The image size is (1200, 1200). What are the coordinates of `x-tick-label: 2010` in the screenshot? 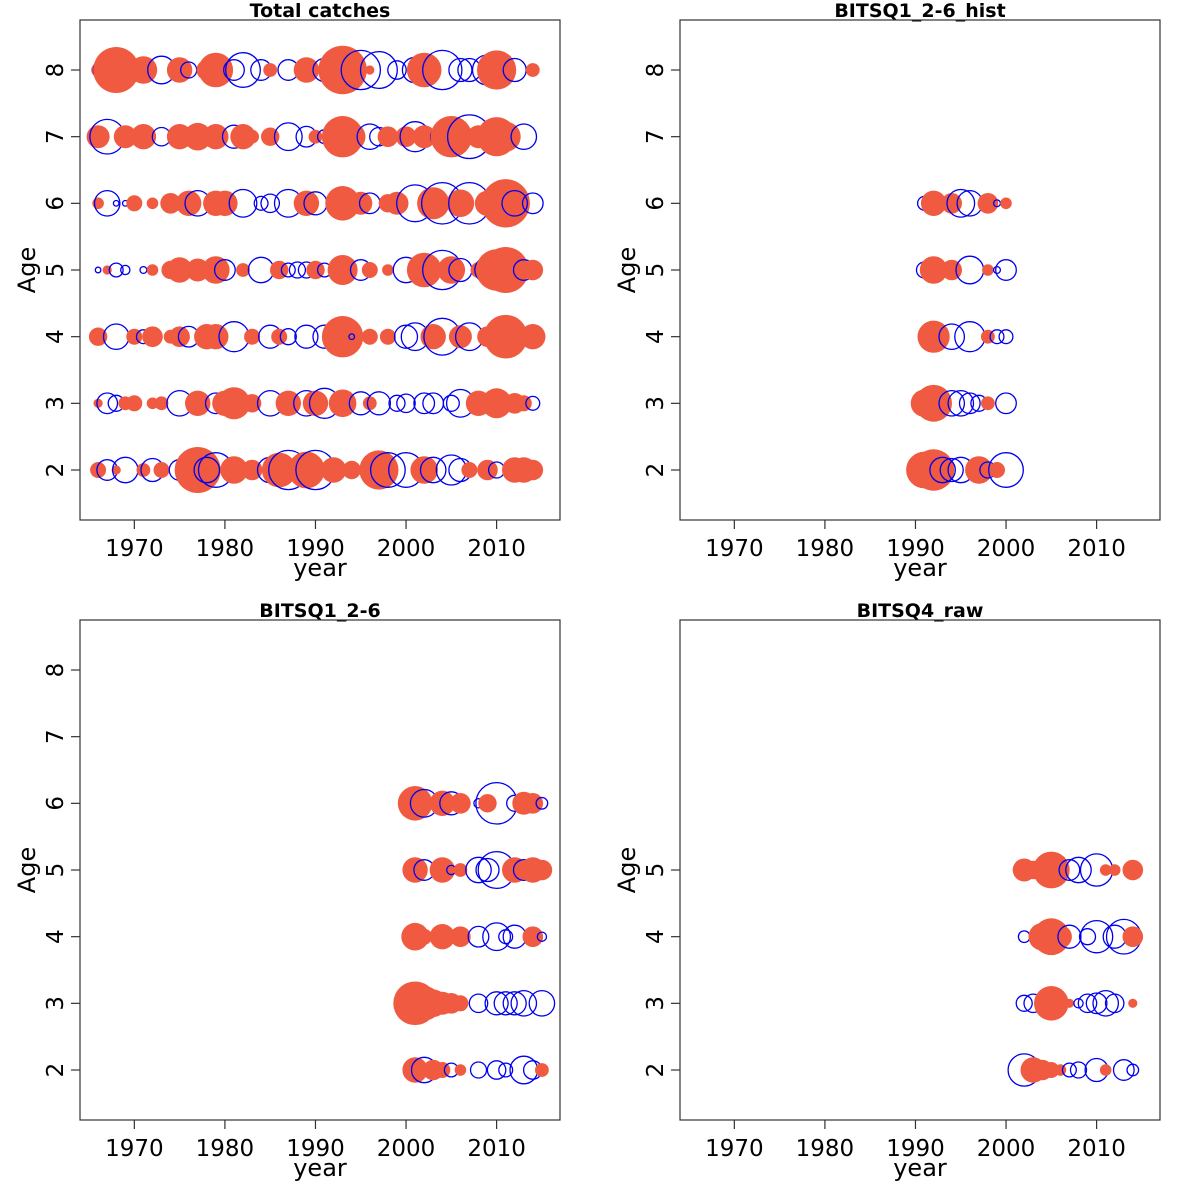 It's located at (1096, 549).